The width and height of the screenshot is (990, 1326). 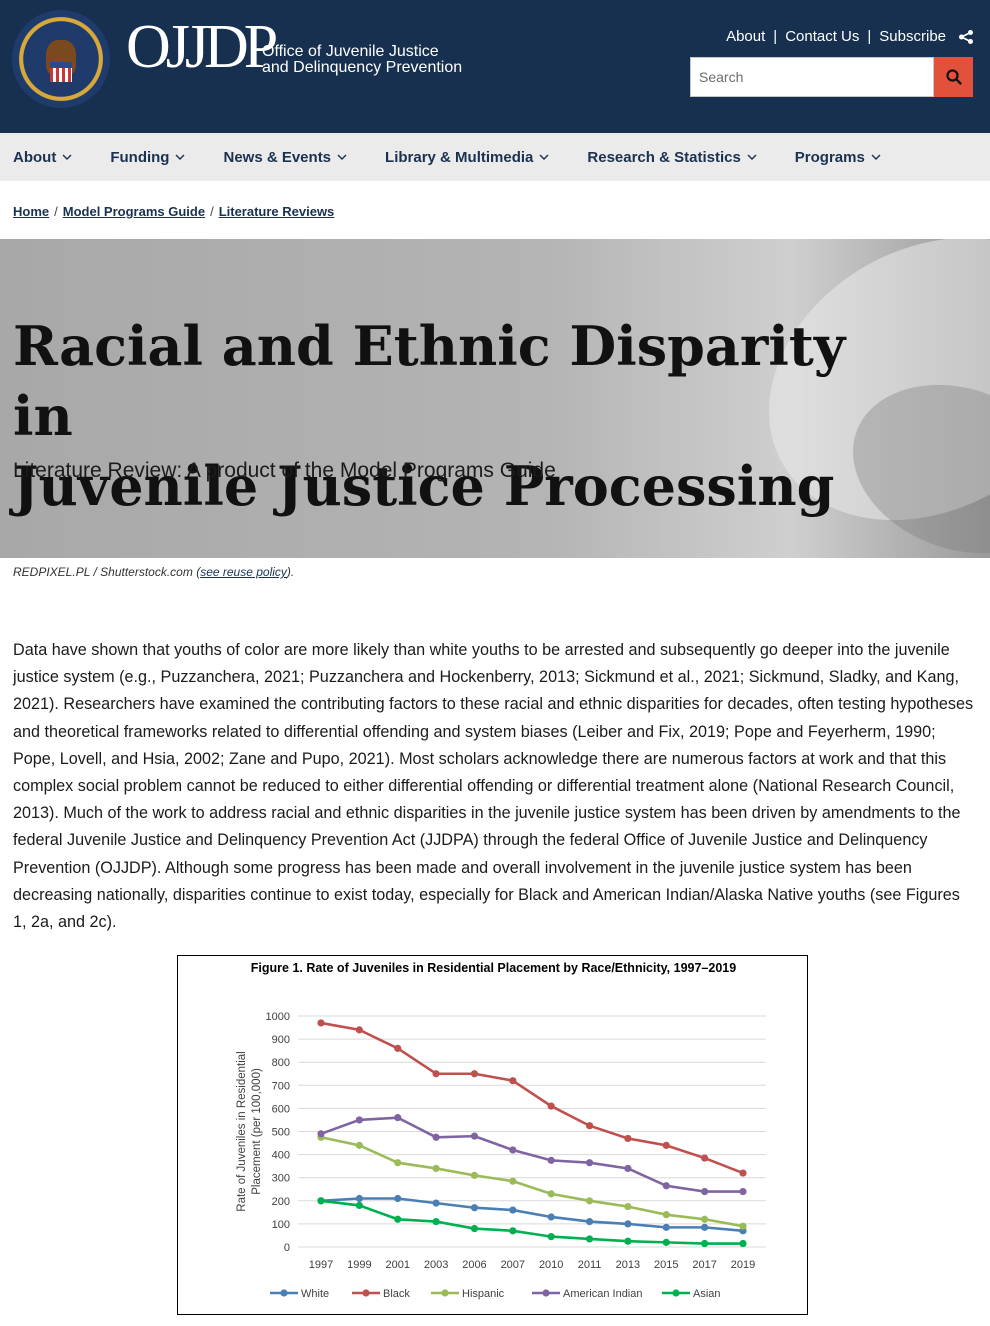 I want to click on legend-label: Asian, so click(x=707, y=1294).